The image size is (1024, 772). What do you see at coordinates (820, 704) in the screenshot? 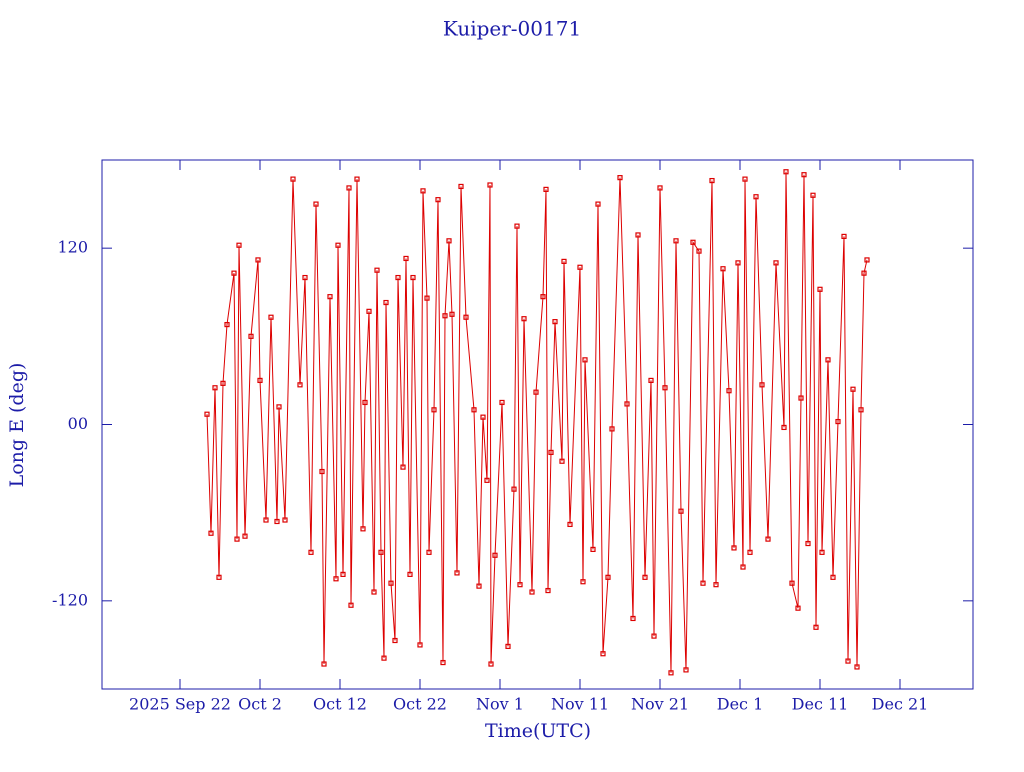
I see `x-tick-label: Dec 11` at bounding box center [820, 704].